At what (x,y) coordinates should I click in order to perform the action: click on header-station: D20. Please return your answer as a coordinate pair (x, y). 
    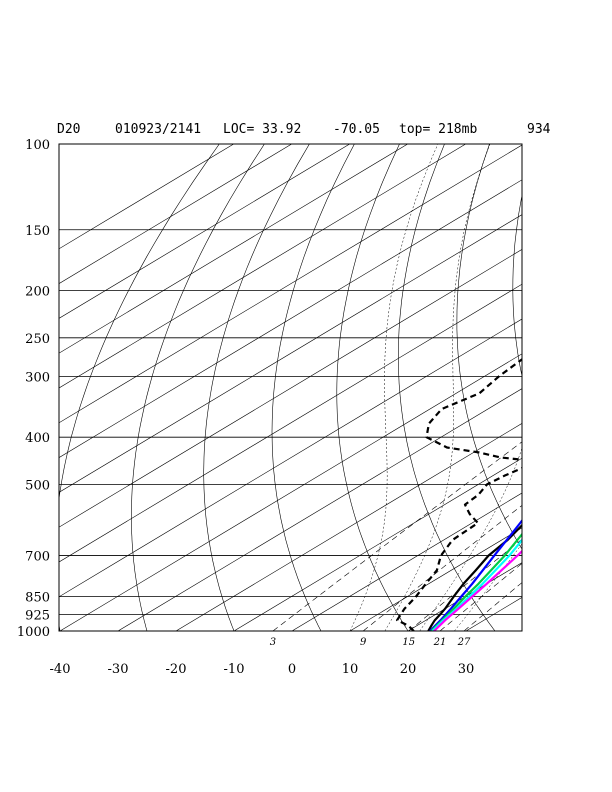
    Looking at the image, I should click on (68, 129).